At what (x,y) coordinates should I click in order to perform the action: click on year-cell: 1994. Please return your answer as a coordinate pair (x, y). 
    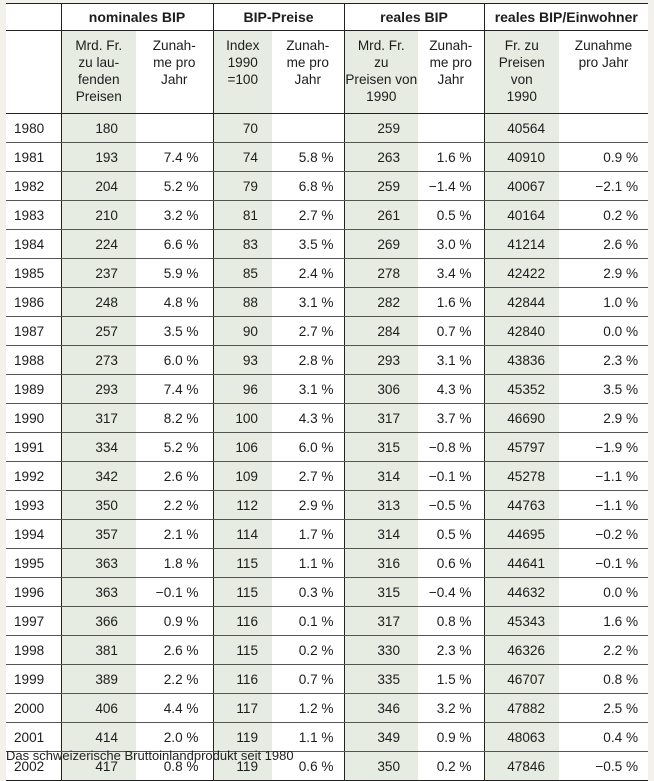
    Looking at the image, I should click on (33, 534).